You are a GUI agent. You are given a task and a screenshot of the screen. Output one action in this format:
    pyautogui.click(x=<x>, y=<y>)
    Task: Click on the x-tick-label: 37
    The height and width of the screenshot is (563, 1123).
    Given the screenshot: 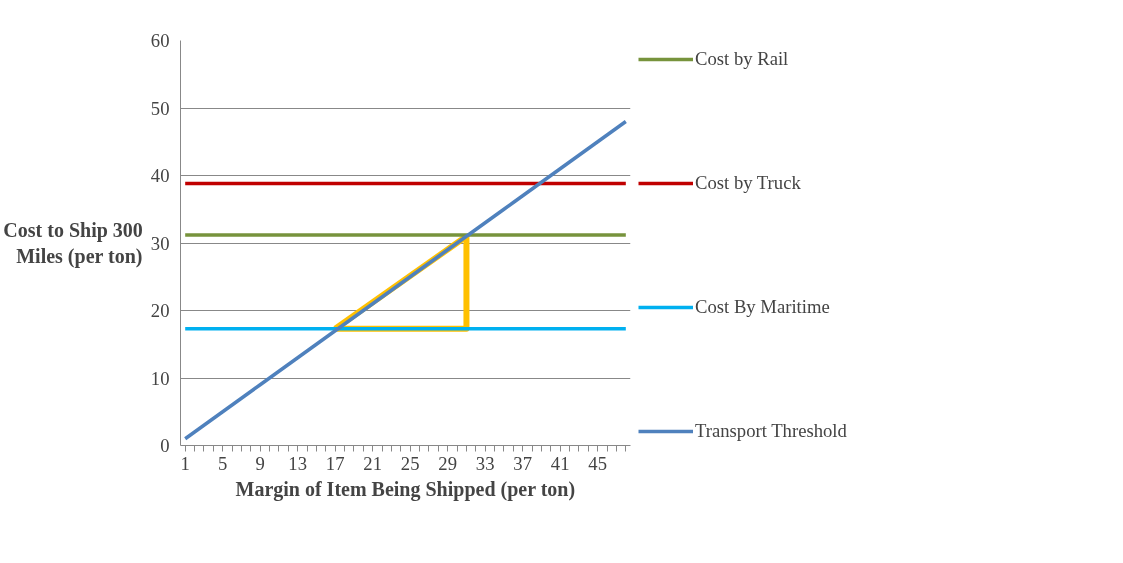 What is the action you would take?
    pyautogui.click(x=523, y=463)
    